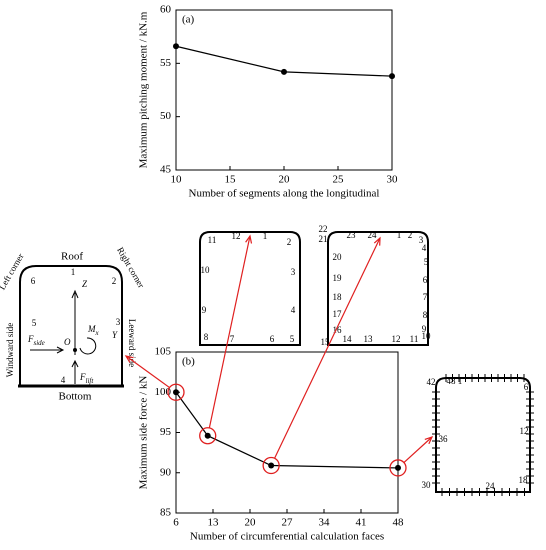  Describe the element at coordinates (74, 397) in the screenshot. I see `bottom-label: Bottom` at that location.